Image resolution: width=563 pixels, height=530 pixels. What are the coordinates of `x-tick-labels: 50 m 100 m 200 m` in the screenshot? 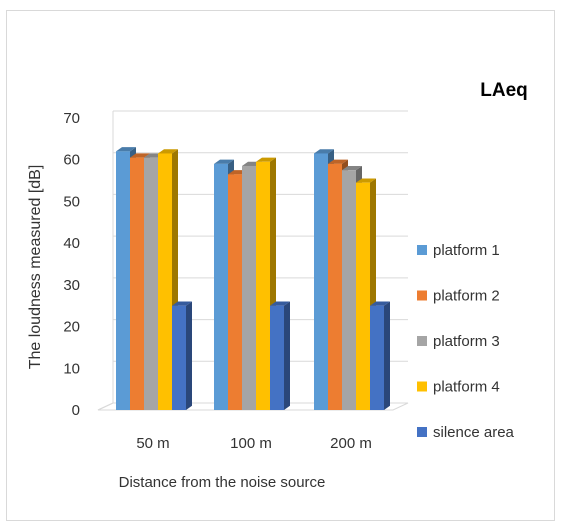 It's located at (254, 443).